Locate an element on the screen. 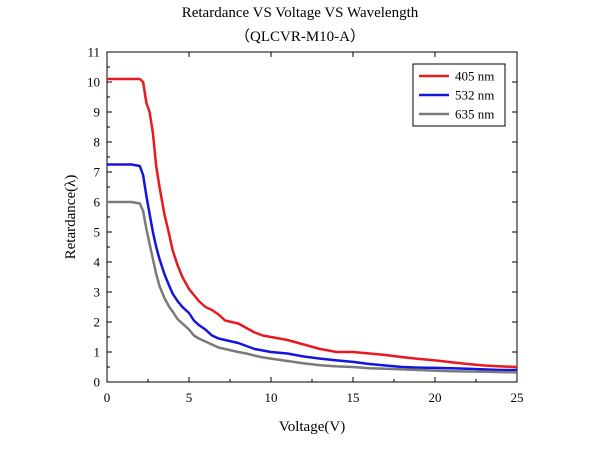  y-tick-label: 3 is located at coordinates (97, 292).